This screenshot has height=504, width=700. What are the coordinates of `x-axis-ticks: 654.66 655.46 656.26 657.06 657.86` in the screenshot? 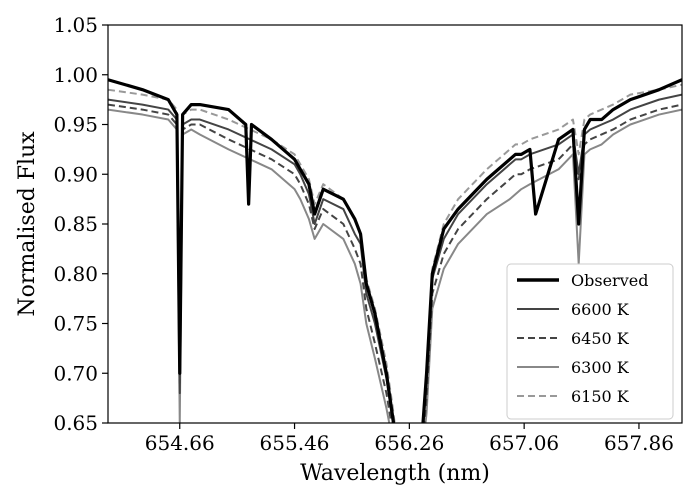 It's located at (409, 439).